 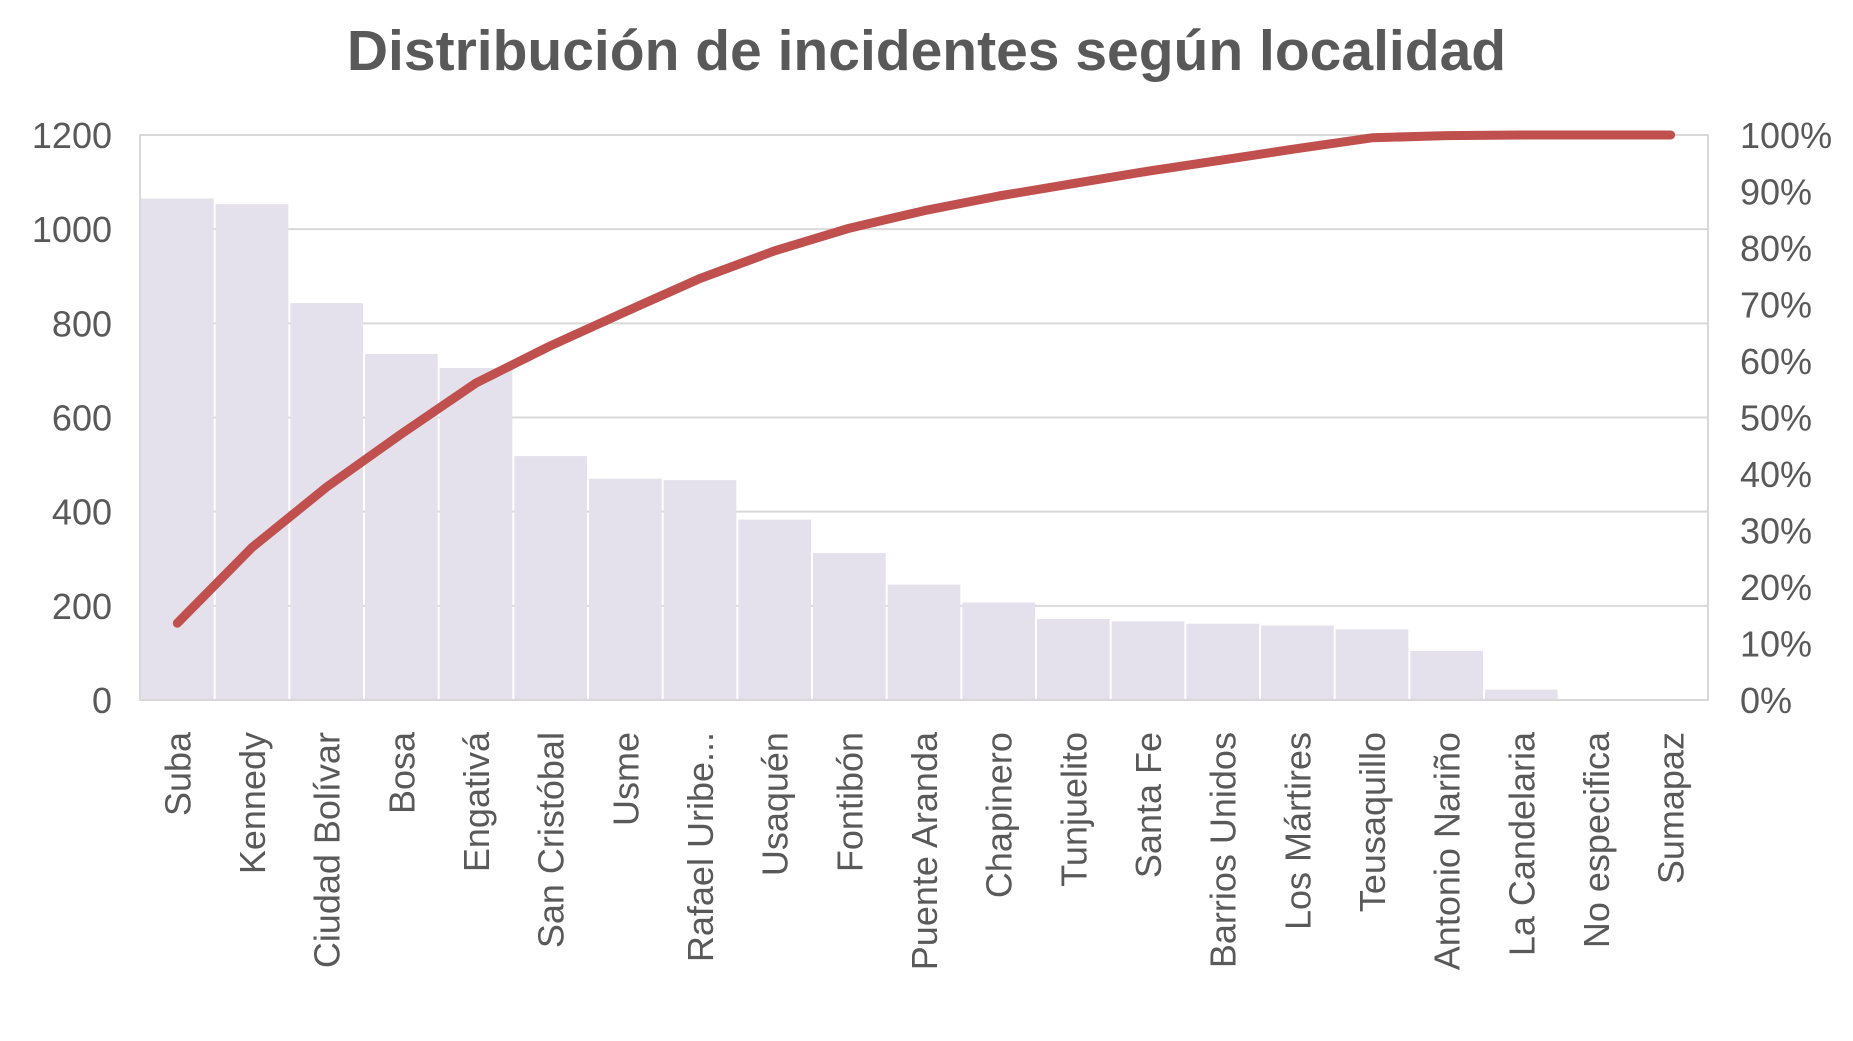 I want to click on category-label: Fontibón, so click(x=849, y=802).